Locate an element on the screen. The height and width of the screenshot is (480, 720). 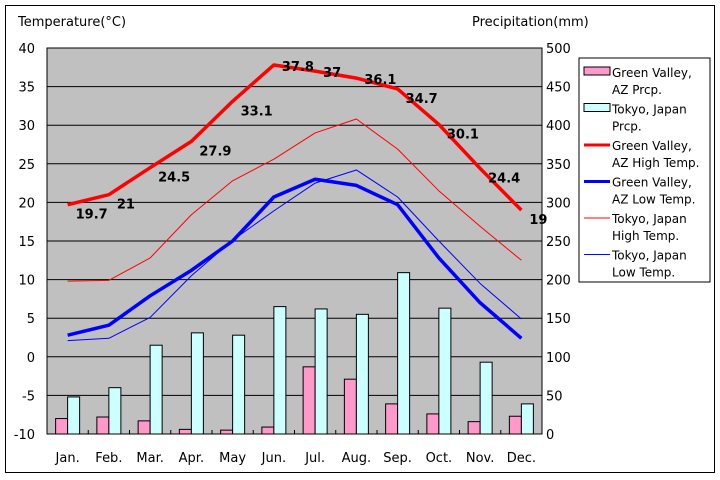
left-tick-label: 25 is located at coordinates (26, 165).